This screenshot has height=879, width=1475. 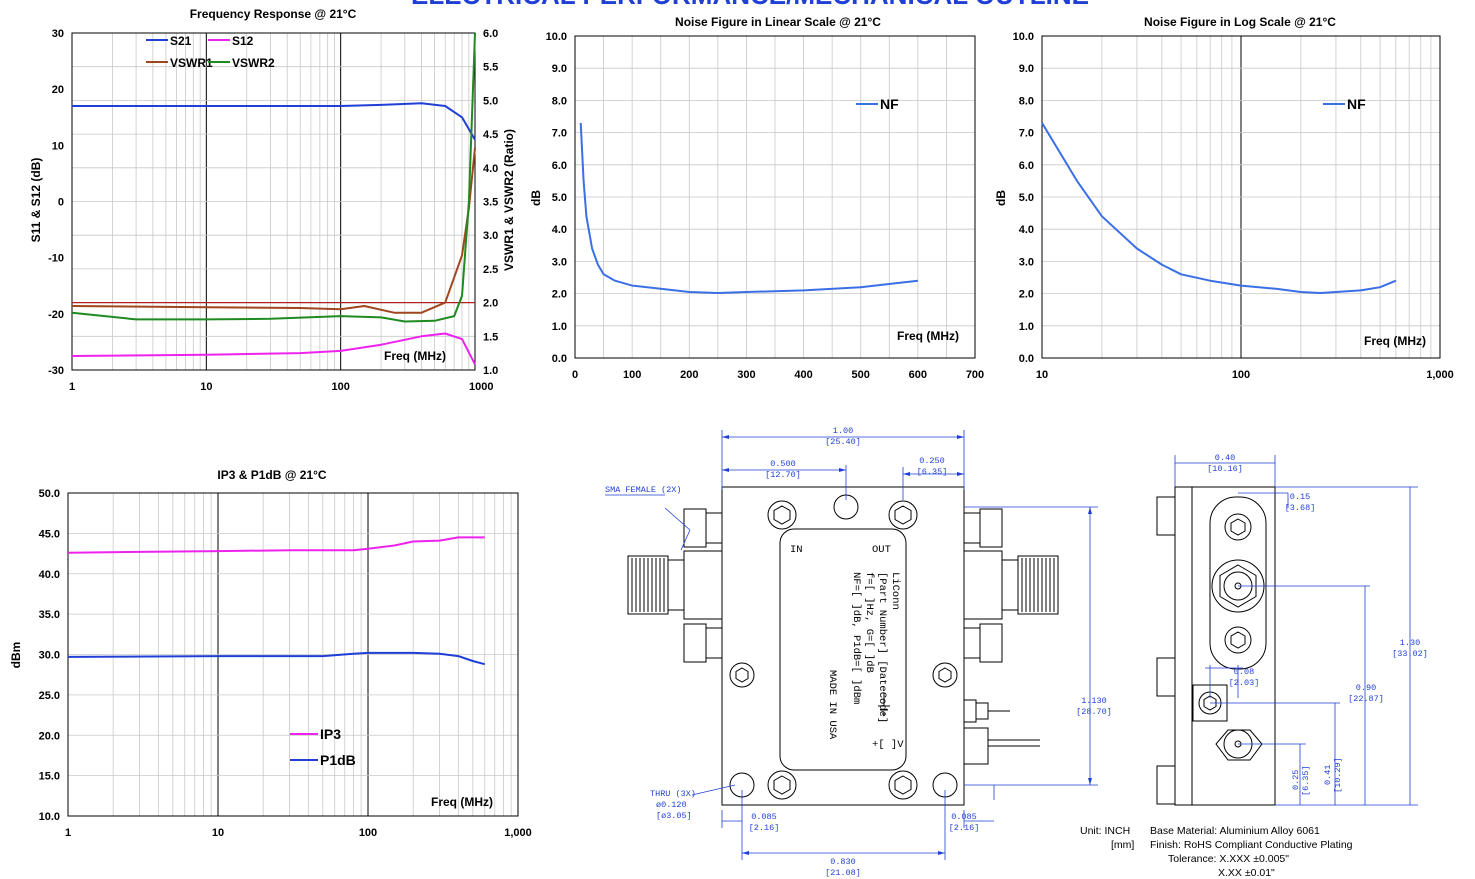 I want to click on side-dim-008-mm: [2.03], so click(x=1244, y=683).